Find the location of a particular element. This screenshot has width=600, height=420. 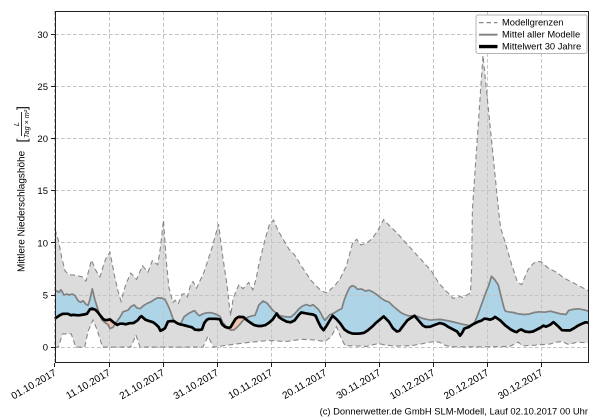

svg-text: 0 is located at coordinates (45, 348).